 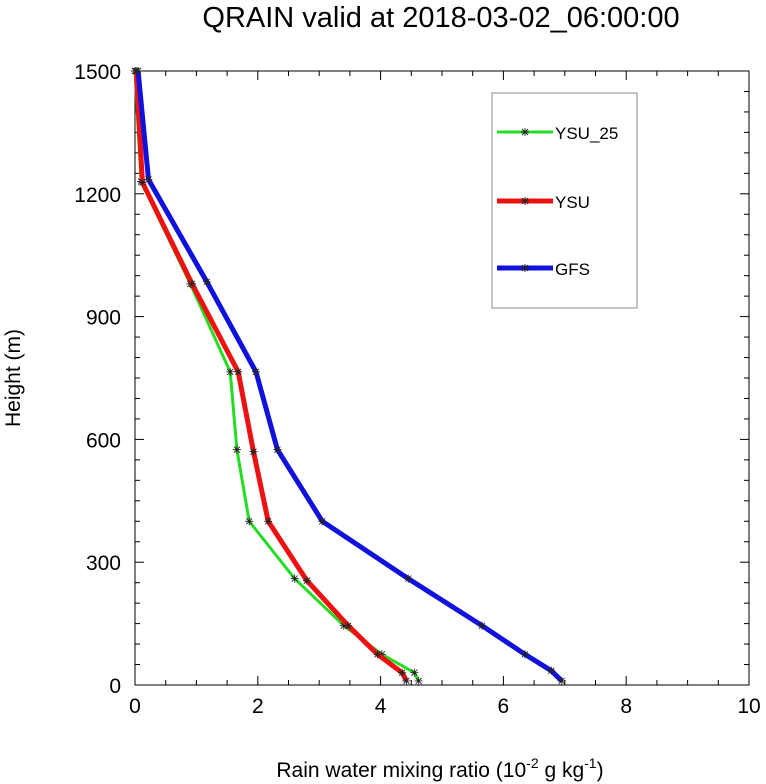 I want to click on legend-label: GFS, so click(x=572, y=269).